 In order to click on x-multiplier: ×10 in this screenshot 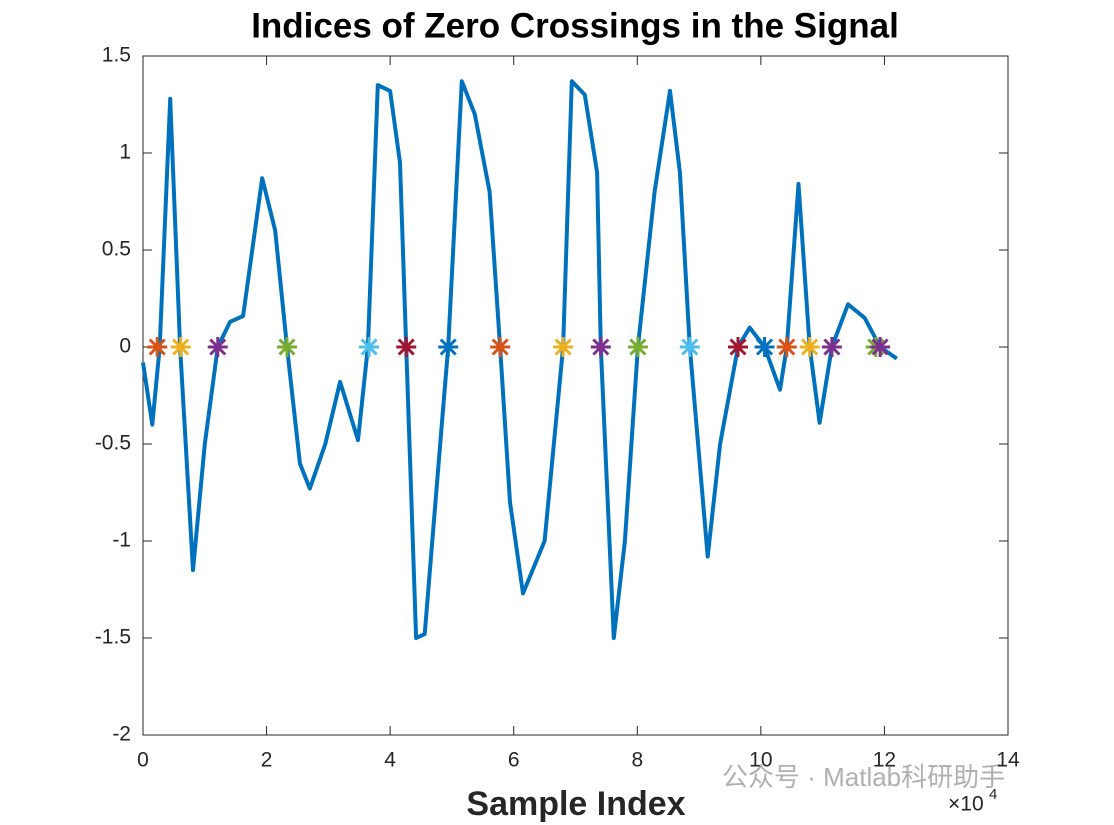, I will do `click(966, 804)`.